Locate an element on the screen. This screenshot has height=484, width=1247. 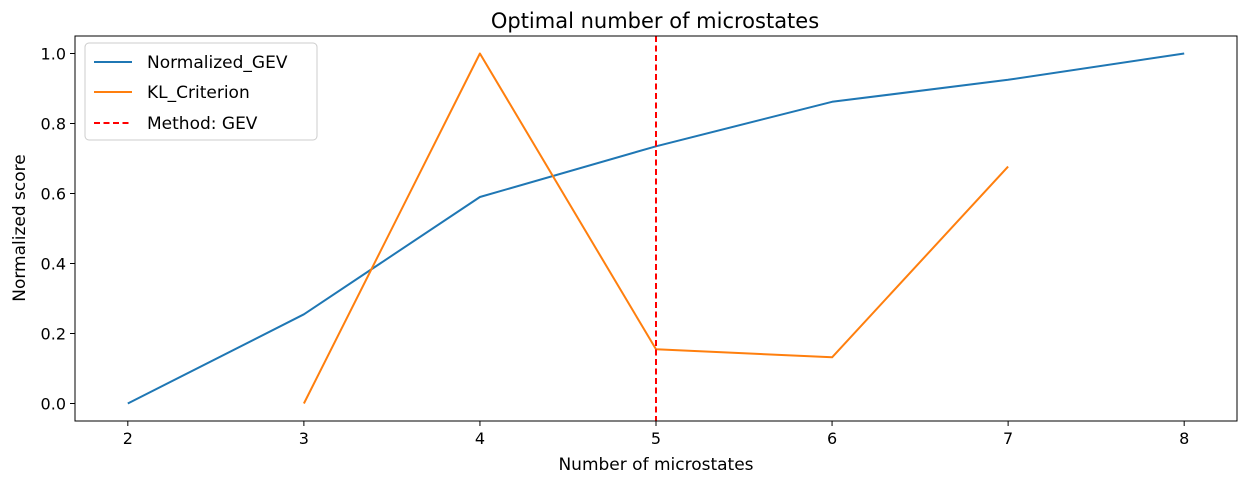
x-tick-label: 5 is located at coordinates (656, 438).